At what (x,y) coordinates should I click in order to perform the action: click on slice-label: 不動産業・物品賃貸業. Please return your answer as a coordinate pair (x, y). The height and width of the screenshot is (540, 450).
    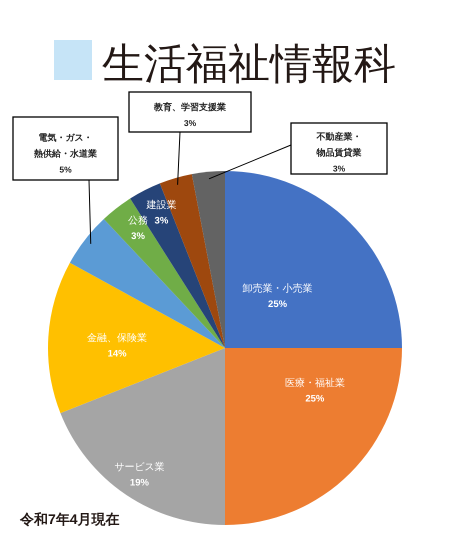
    Looking at the image, I should click on (339, 145).